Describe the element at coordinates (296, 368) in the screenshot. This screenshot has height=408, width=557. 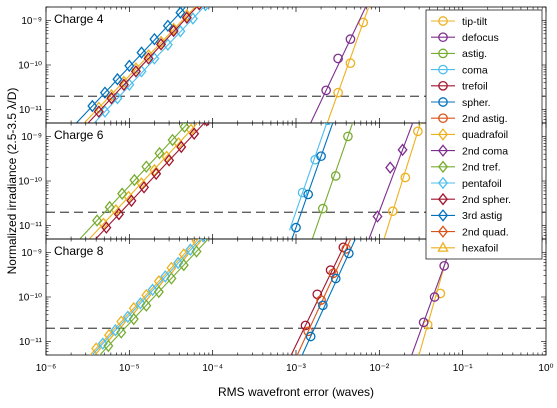
I see `x-tick-label: 10⁻³` at that location.